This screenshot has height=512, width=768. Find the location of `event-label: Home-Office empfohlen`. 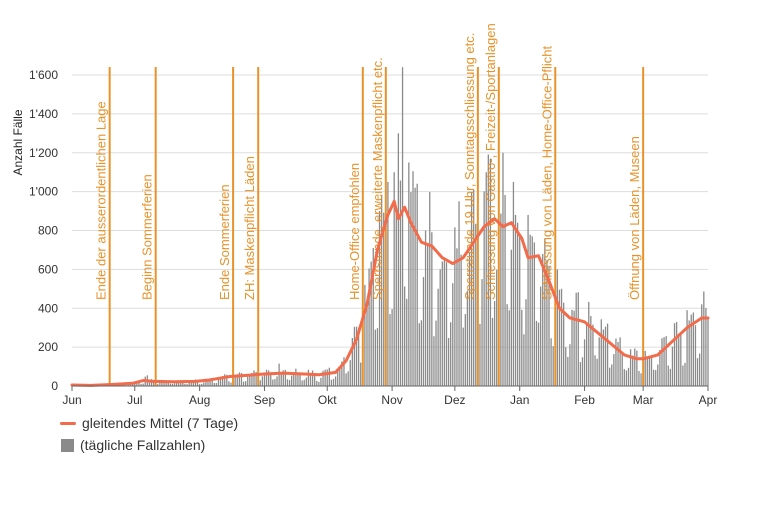

event-label: Home-Office empfohlen is located at coordinates (354, 231).